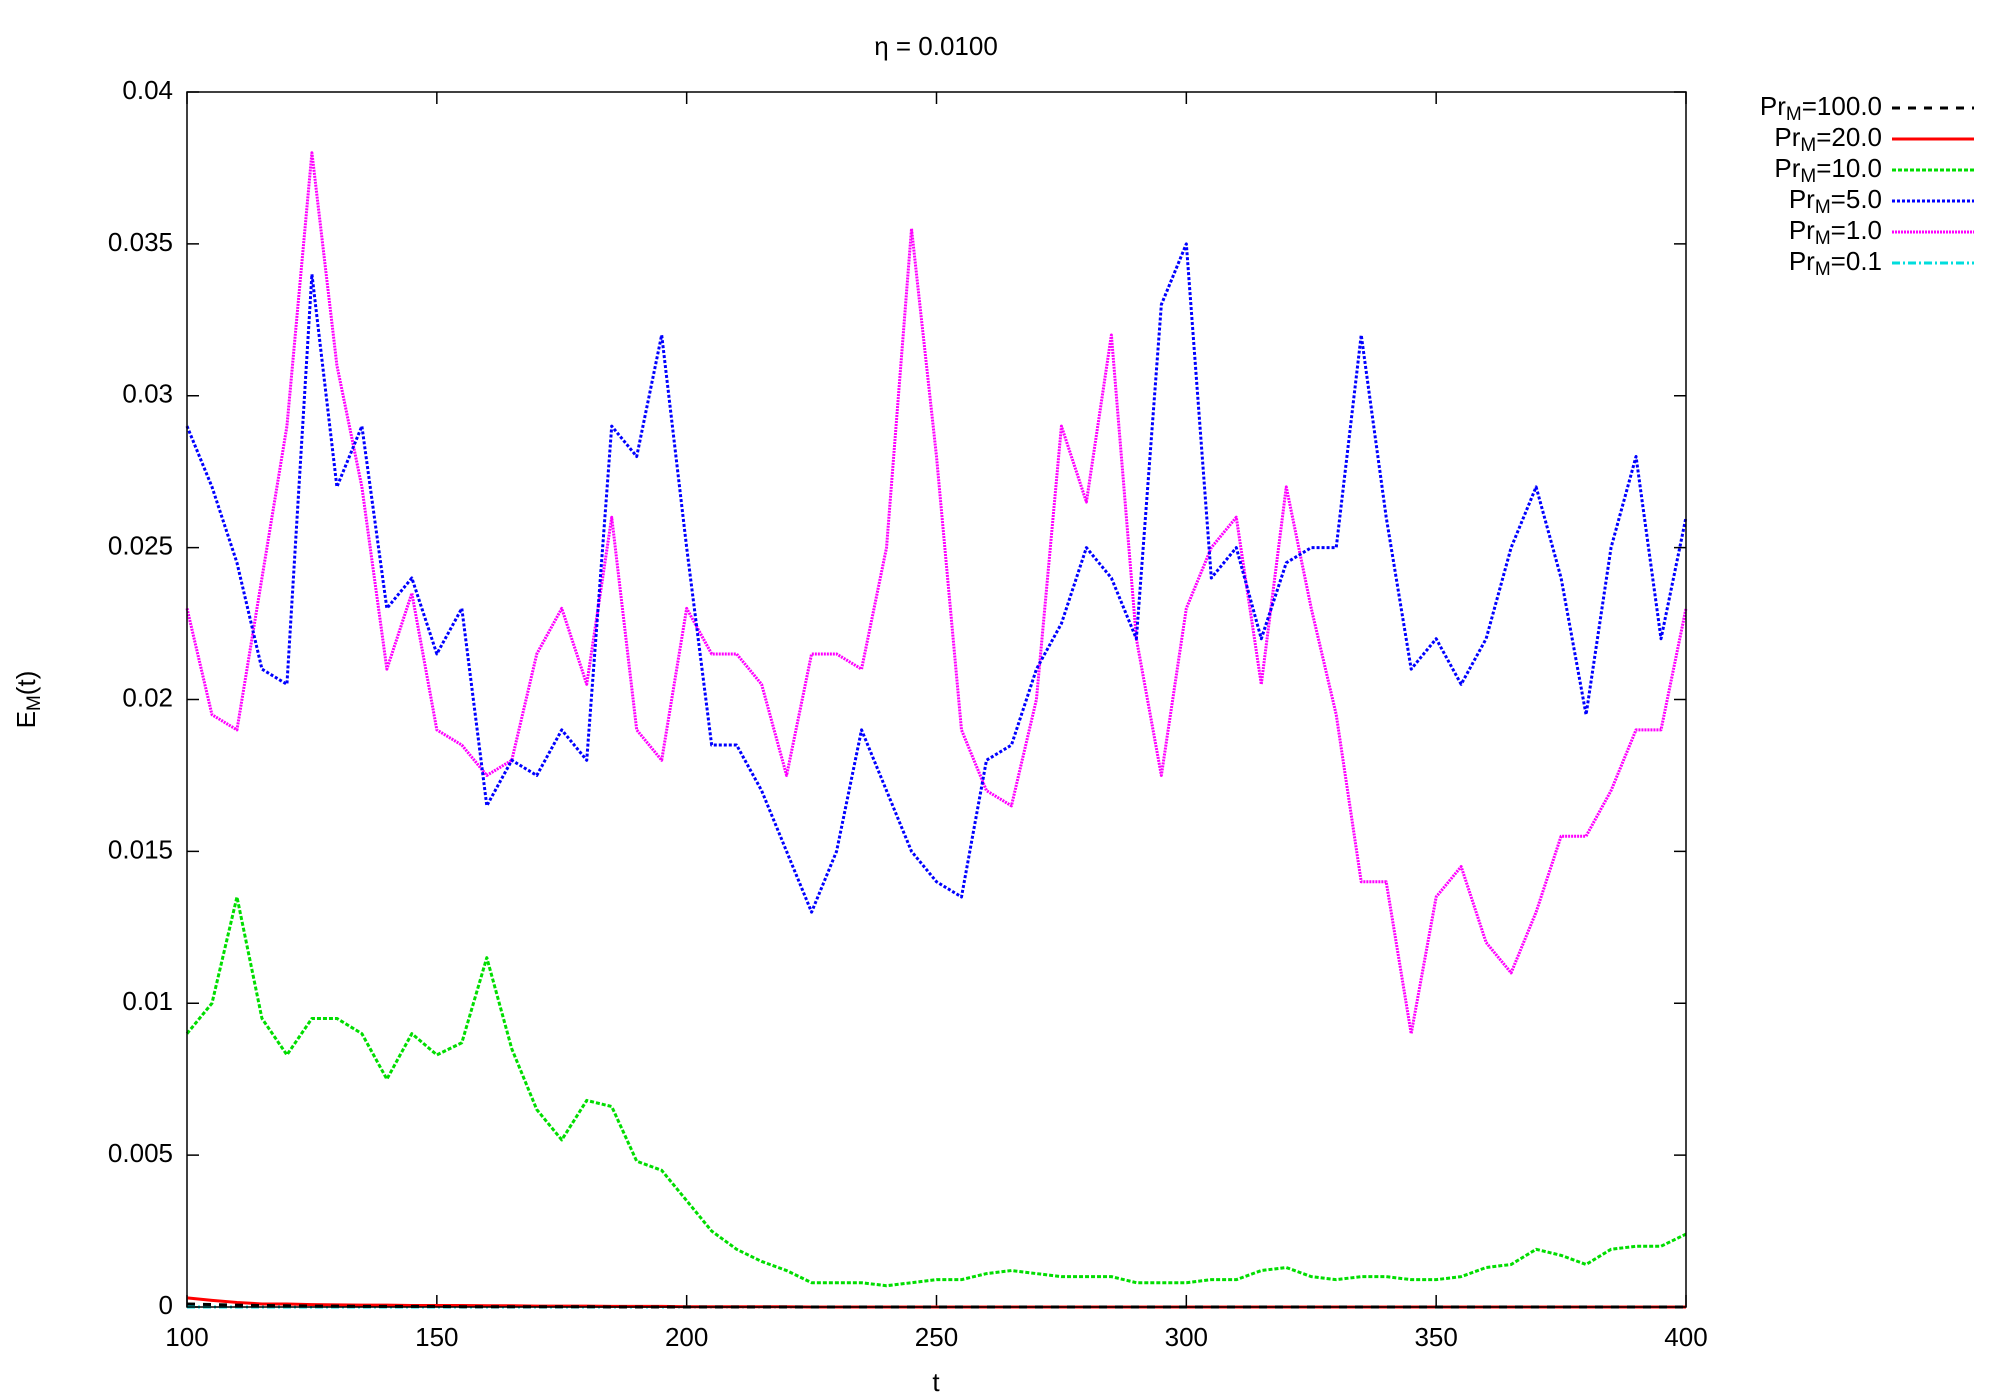  I want to click on x-tick-label: 150, so click(436, 1337).